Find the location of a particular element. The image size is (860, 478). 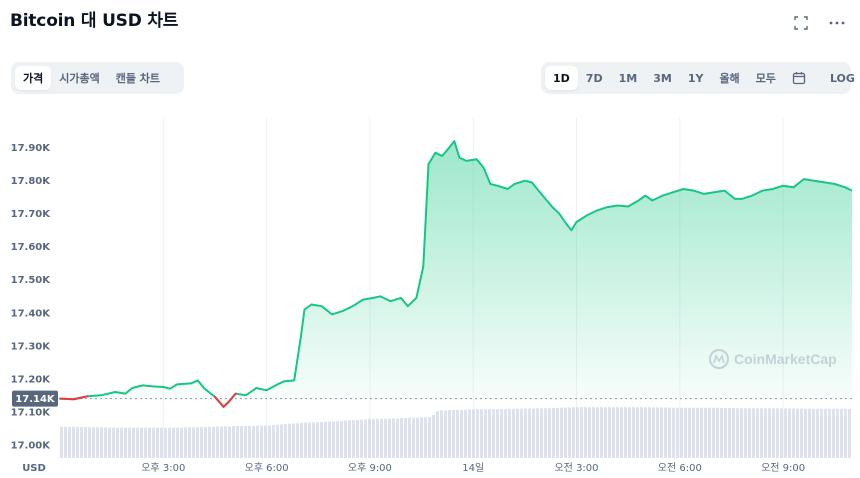

range-tab-group: 1D 7D 1M 3M 1Y 올해 모두 LOG is located at coordinates (698, 78).